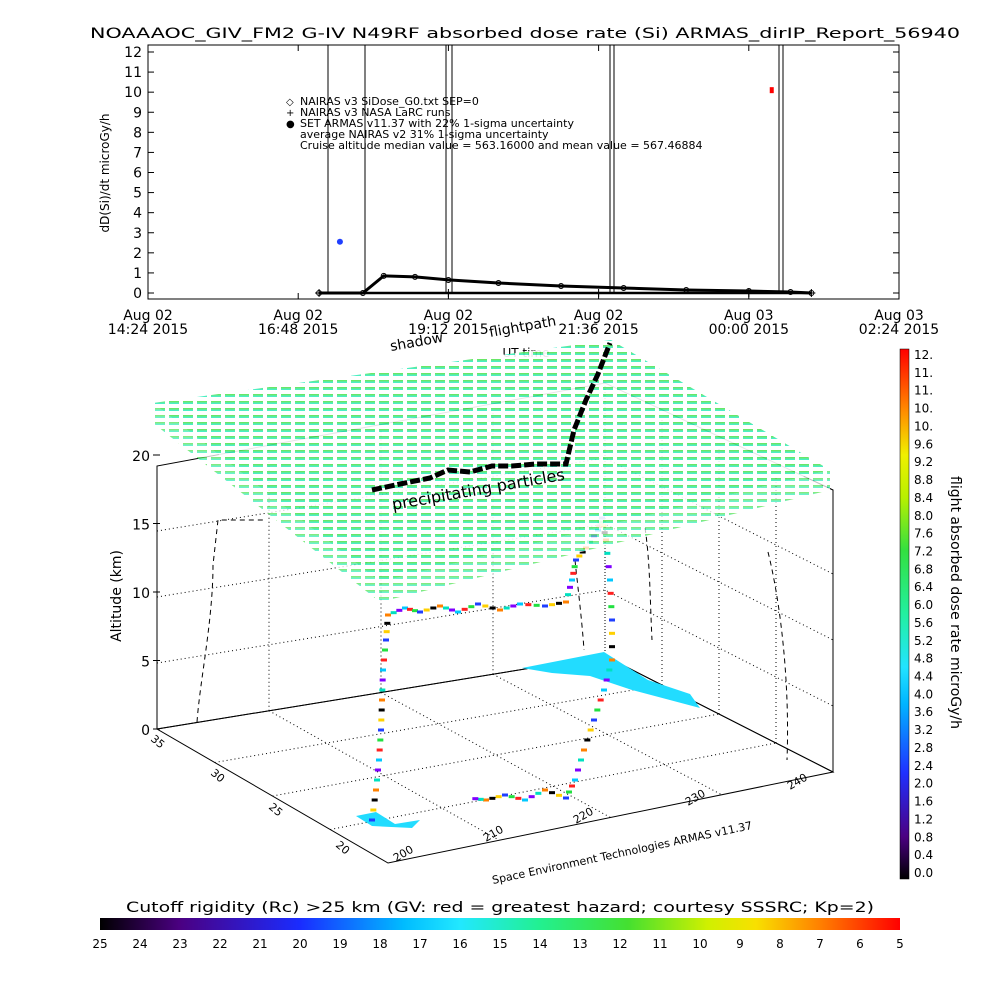 The width and height of the screenshot is (1000, 1000). I want to click on right-tick-label: 8.0, so click(923, 516).